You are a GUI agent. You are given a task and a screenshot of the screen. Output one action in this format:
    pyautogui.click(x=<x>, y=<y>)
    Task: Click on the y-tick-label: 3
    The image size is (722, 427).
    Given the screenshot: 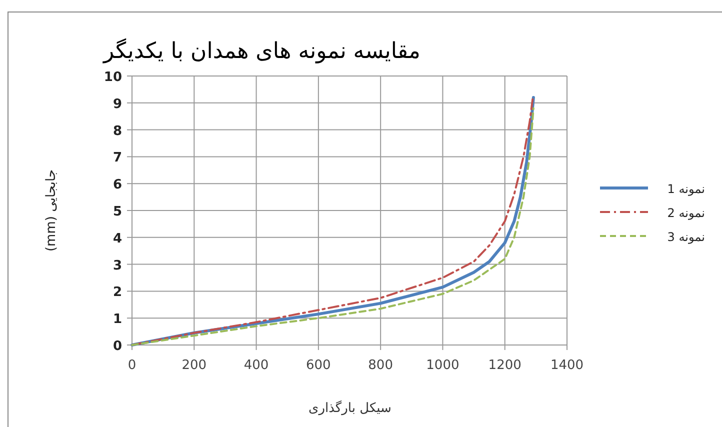 What is the action you would take?
    pyautogui.click(x=117, y=266)
    